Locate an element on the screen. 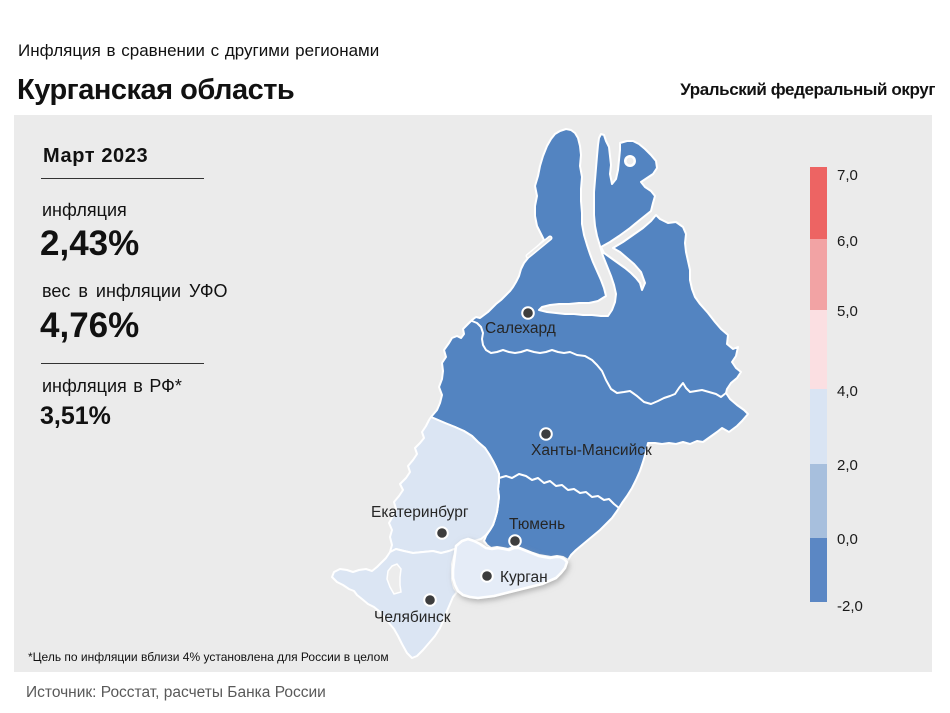  svg-text: Ханты-Мансийск is located at coordinates (591, 450).